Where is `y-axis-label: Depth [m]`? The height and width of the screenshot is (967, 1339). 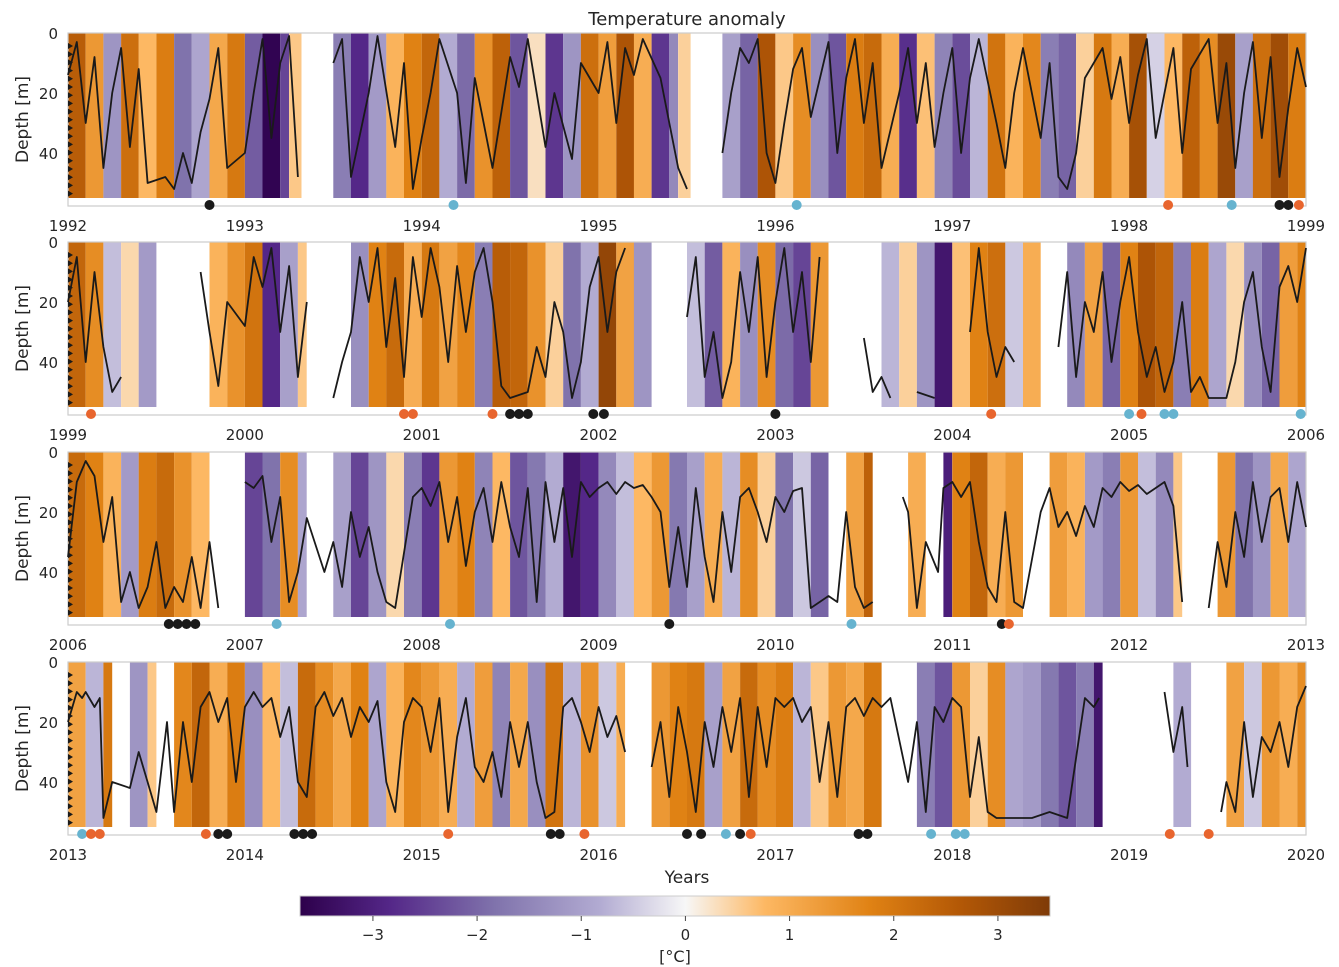
y-axis-label: Depth [m] is located at coordinates (23, 748).